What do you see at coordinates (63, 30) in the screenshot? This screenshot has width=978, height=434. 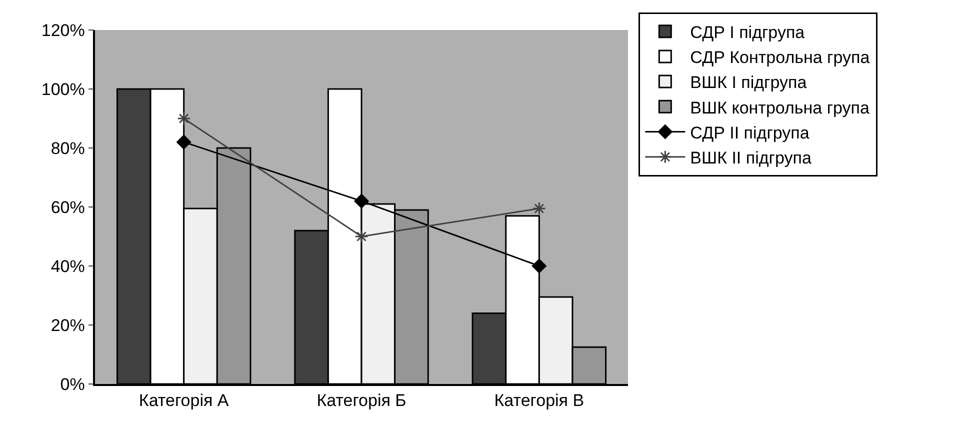 I see `y-tick-label: 120%` at bounding box center [63, 30].